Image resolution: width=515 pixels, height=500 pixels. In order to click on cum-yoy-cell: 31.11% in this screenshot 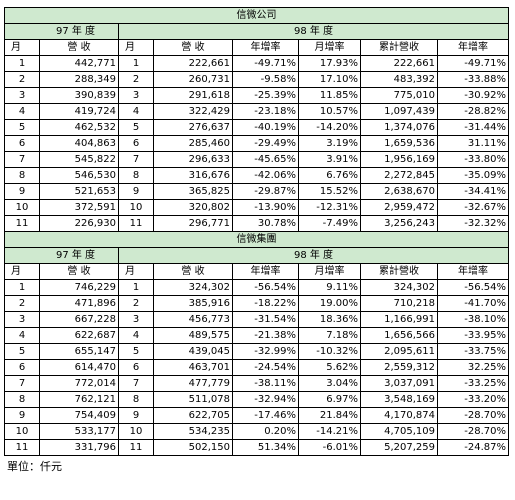, I will do `click(473, 143)`.